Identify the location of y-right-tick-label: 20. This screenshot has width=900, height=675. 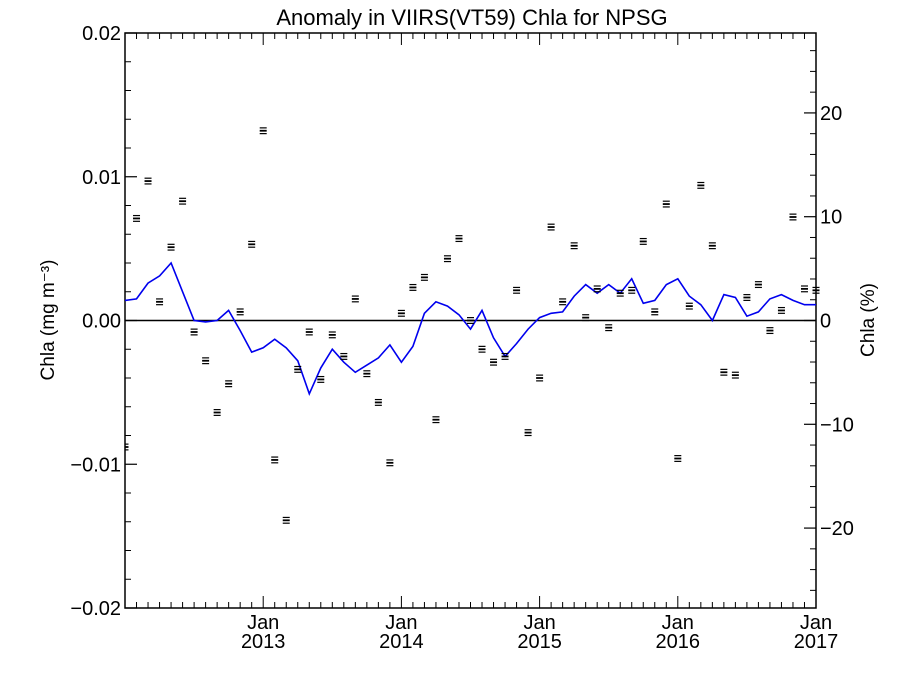
(831, 114).